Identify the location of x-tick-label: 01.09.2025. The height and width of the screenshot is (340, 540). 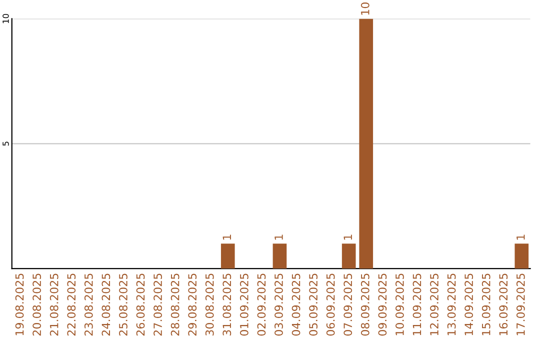
(244, 305).